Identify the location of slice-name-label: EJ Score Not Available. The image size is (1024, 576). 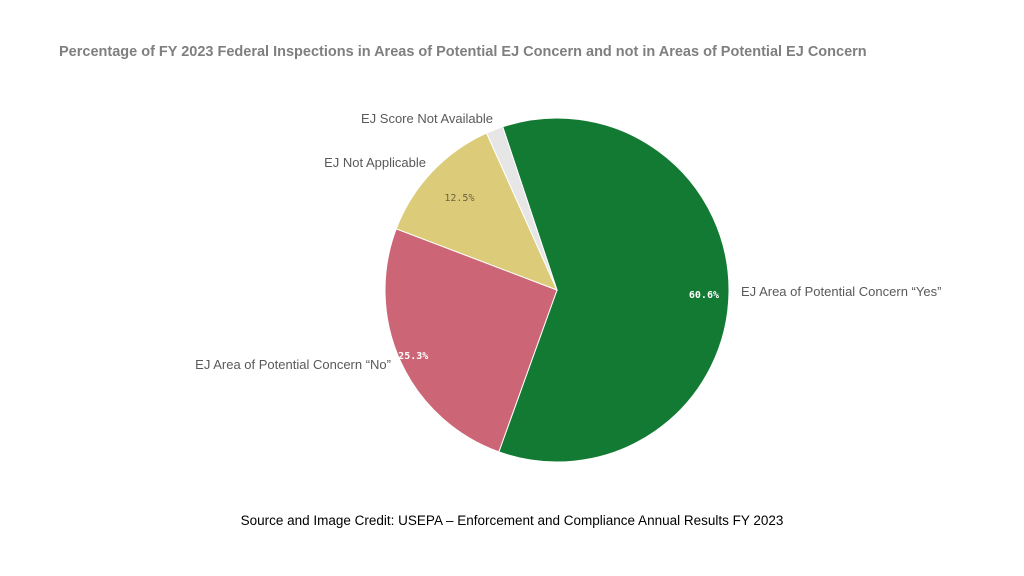
(427, 118).